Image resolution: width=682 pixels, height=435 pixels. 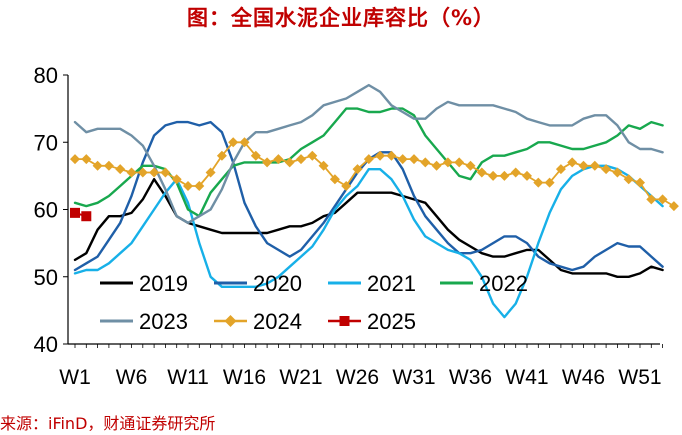 What do you see at coordinates (46, 277) in the screenshot?
I see `y-tick-label: 50` at bounding box center [46, 277].